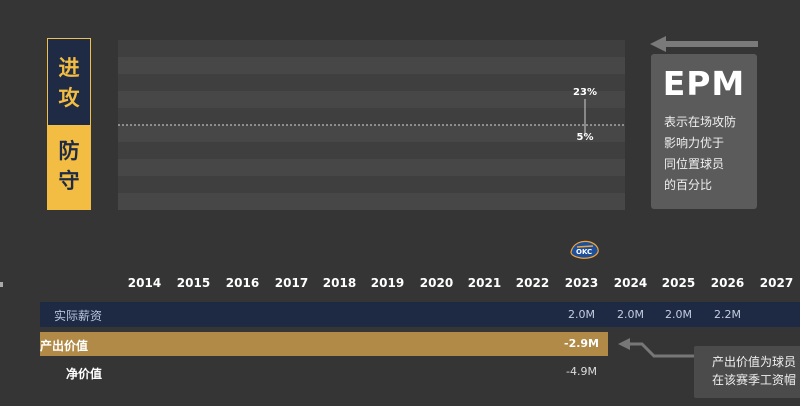 This screenshot has width=800, height=406. What do you see at coordinates (694, 143) in the screenshot?
I see `epm-desc-line: 影响力优于` at bounding box center [694, 143].